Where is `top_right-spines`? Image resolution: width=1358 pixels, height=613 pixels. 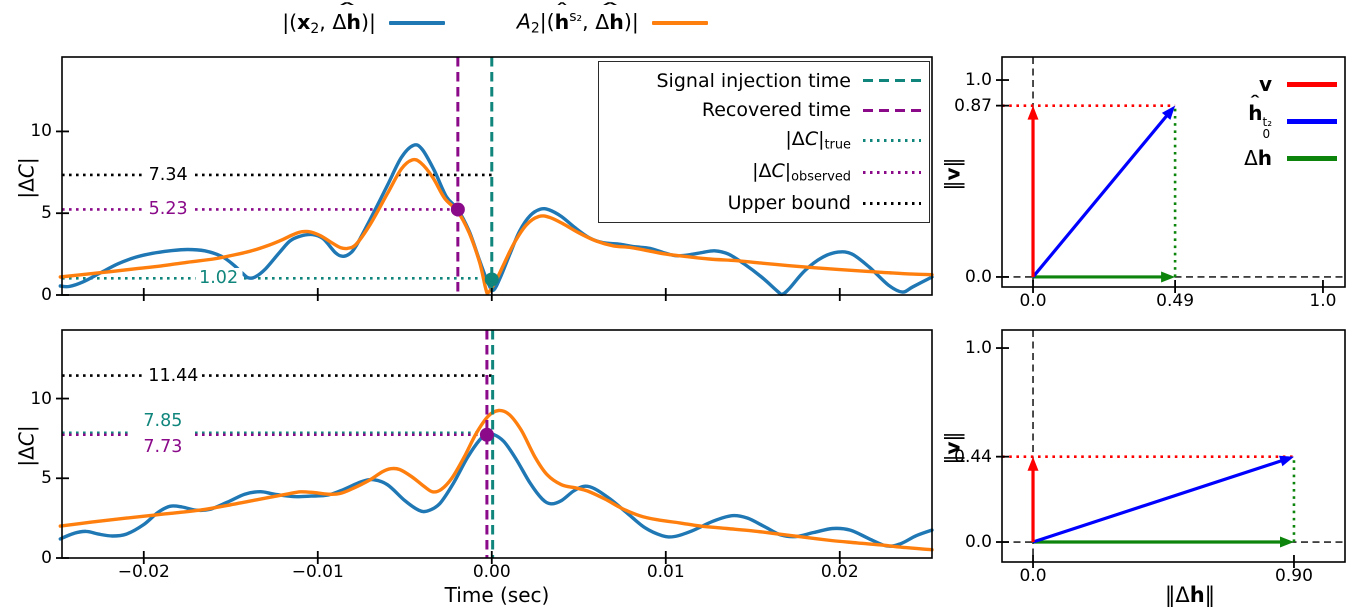 top_right-spines is located at coordinates (1173, 172).